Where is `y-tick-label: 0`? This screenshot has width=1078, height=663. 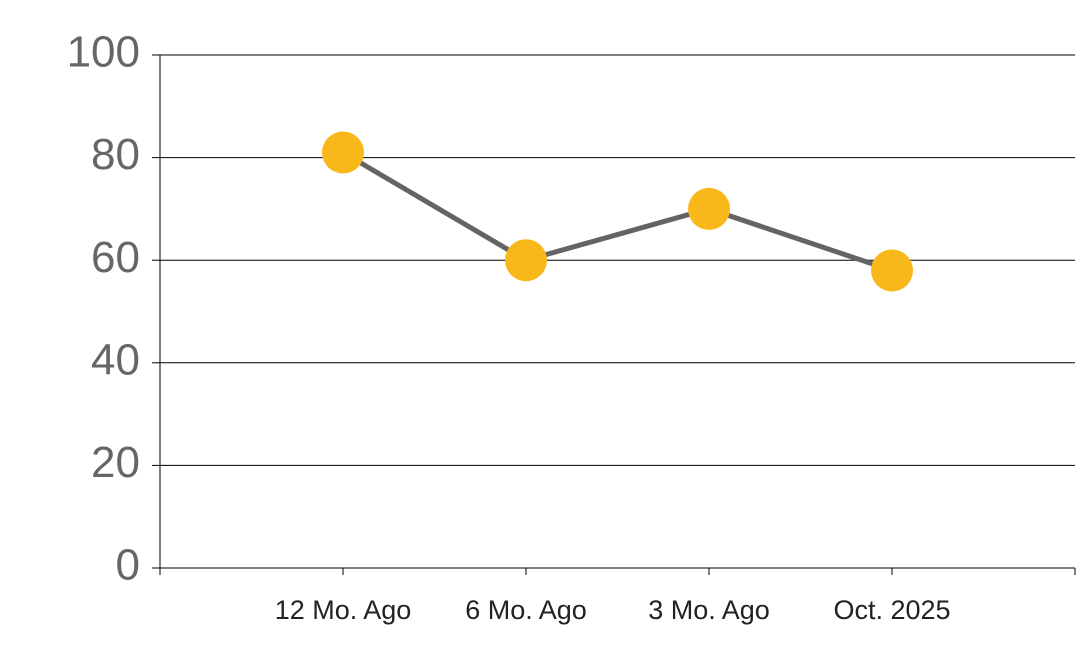
y-tick-label: 0 is located at coordinates (128, 565).